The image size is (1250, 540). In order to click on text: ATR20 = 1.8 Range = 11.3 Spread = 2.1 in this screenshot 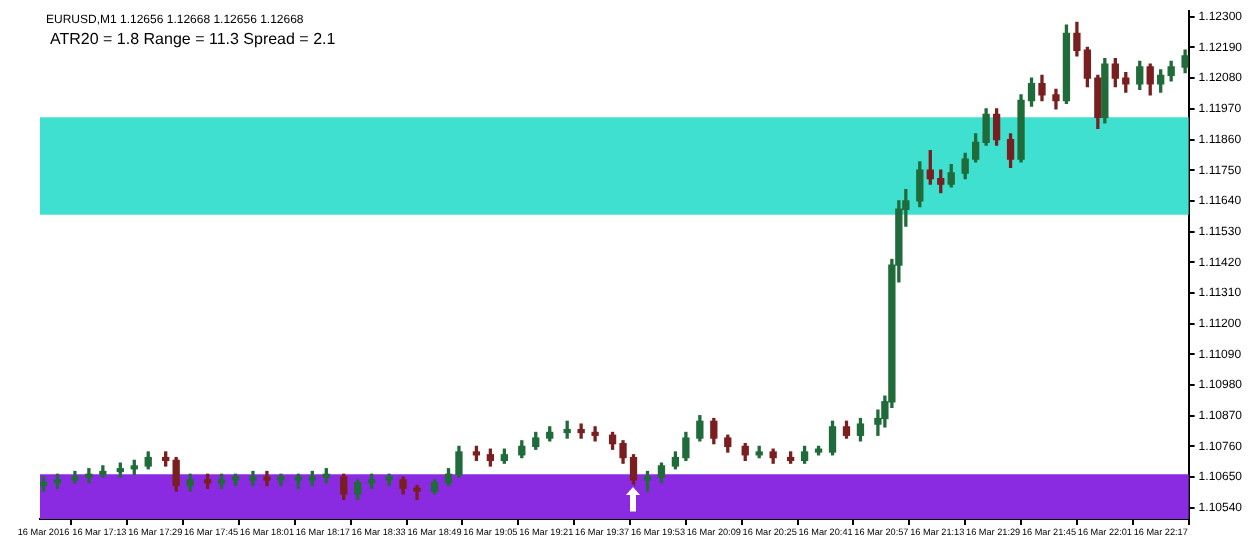, I will do `click(193, 38)`.